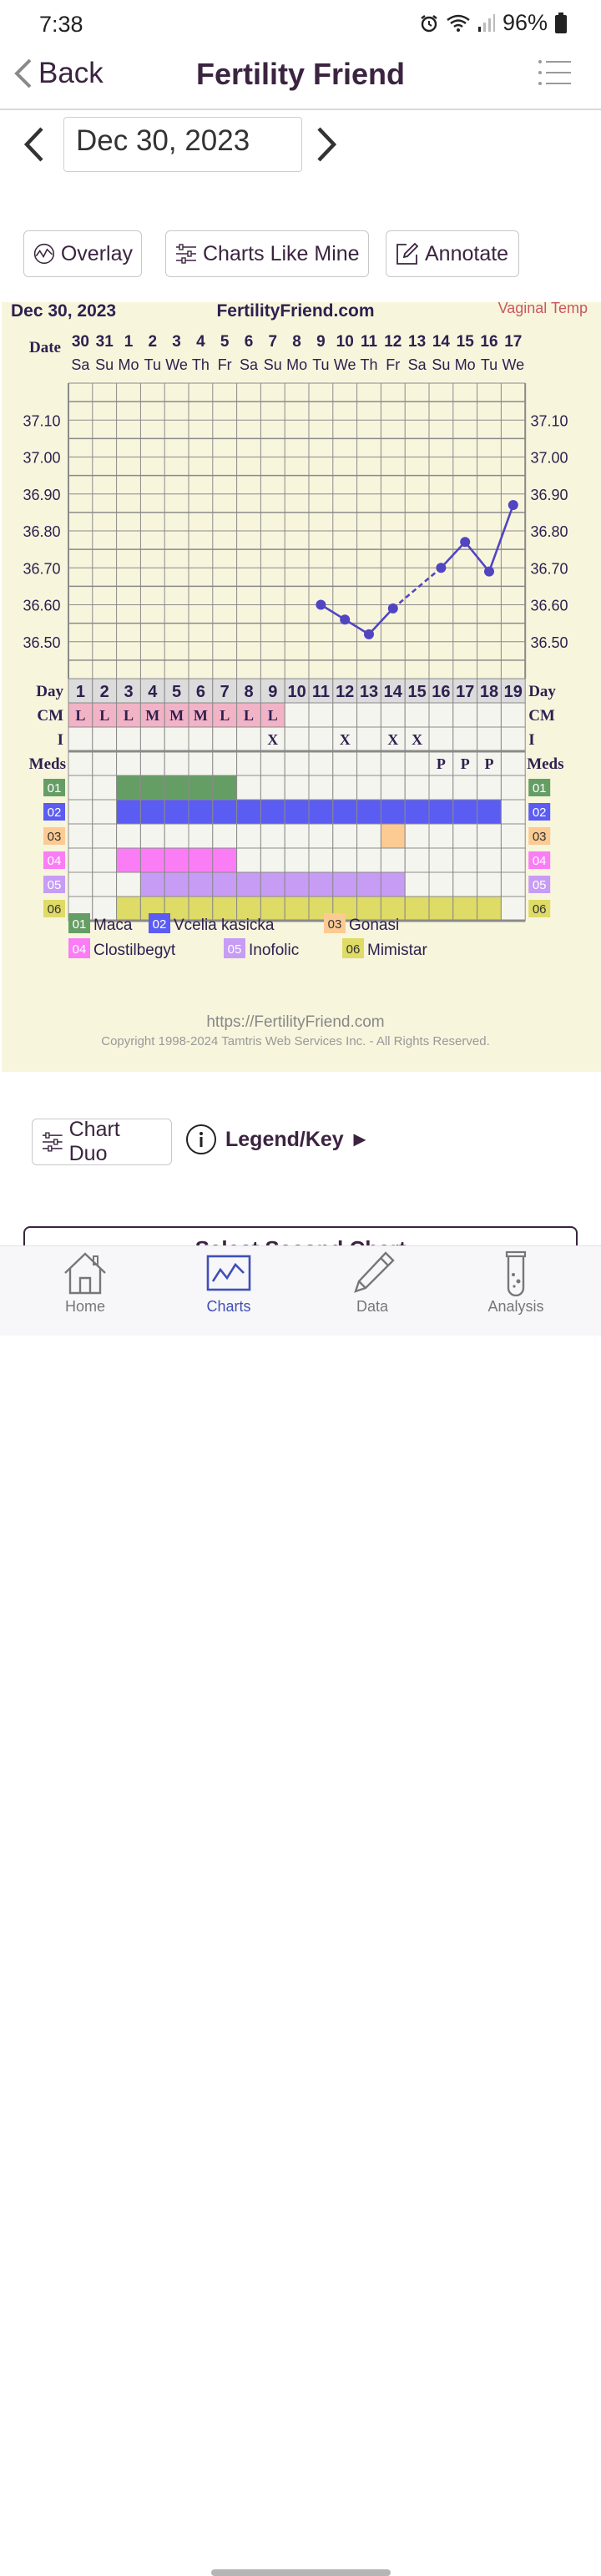 The image size is (601, 2576). I want to click on tab-home: Home, so click(85, 1283).